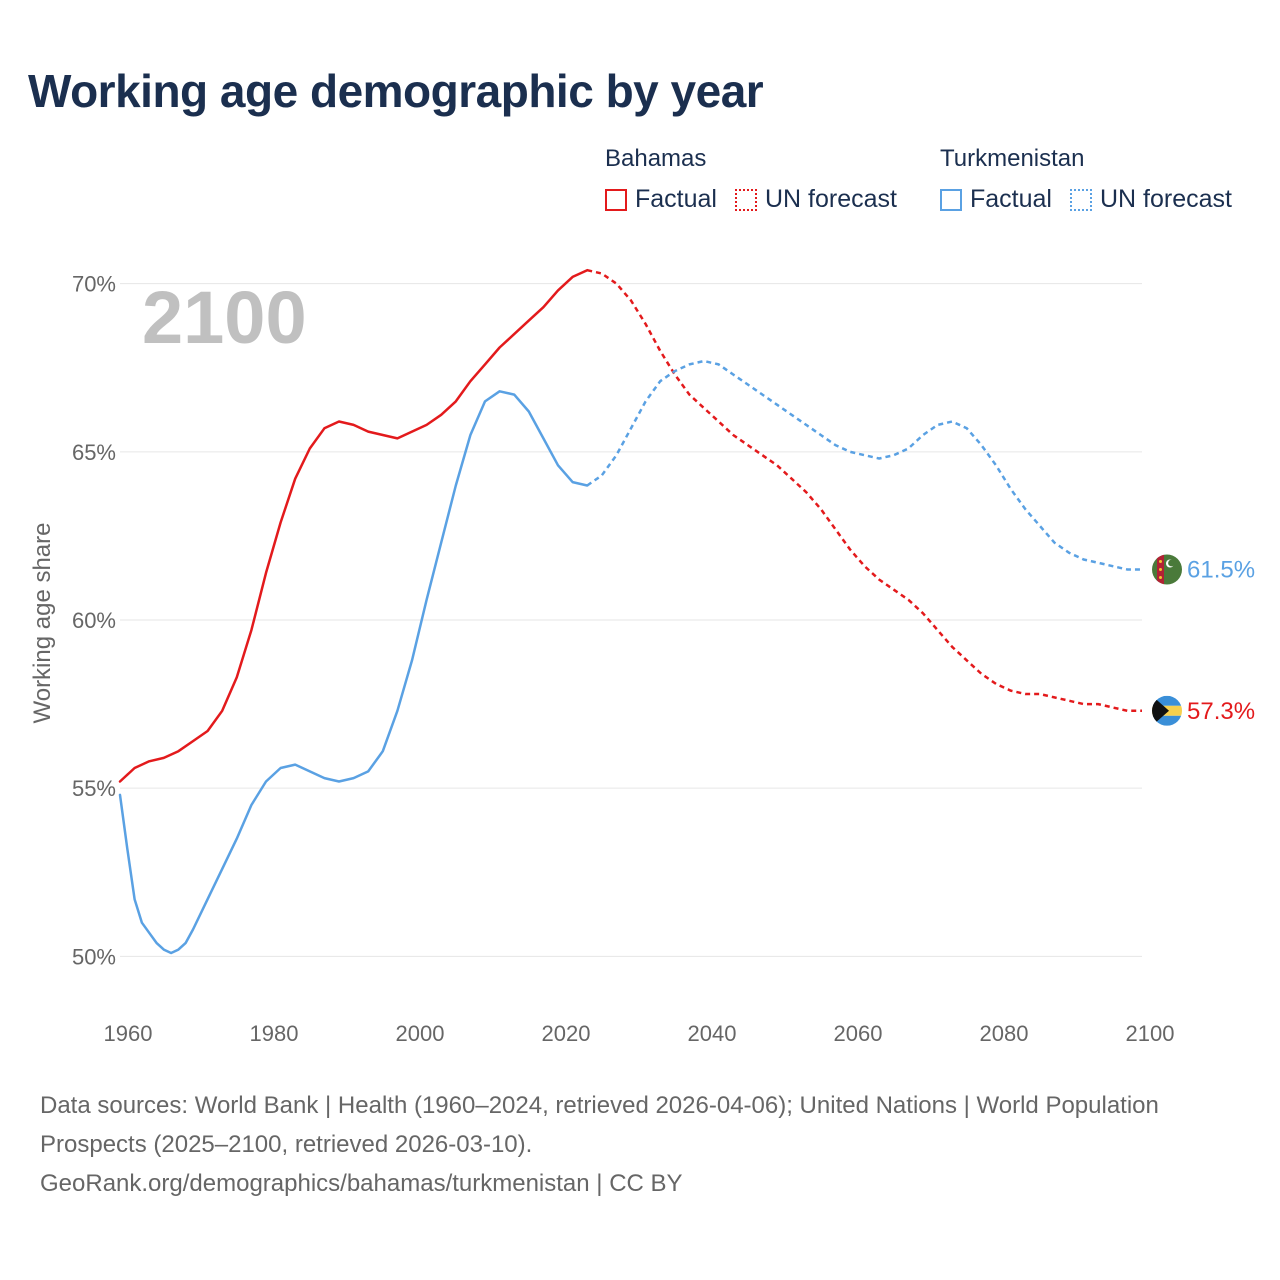 The image size is (1280, 1280). Describe the element at coordinates (420, 1033) in the screenshot. I see `x-tick-label: 2000` at that location.